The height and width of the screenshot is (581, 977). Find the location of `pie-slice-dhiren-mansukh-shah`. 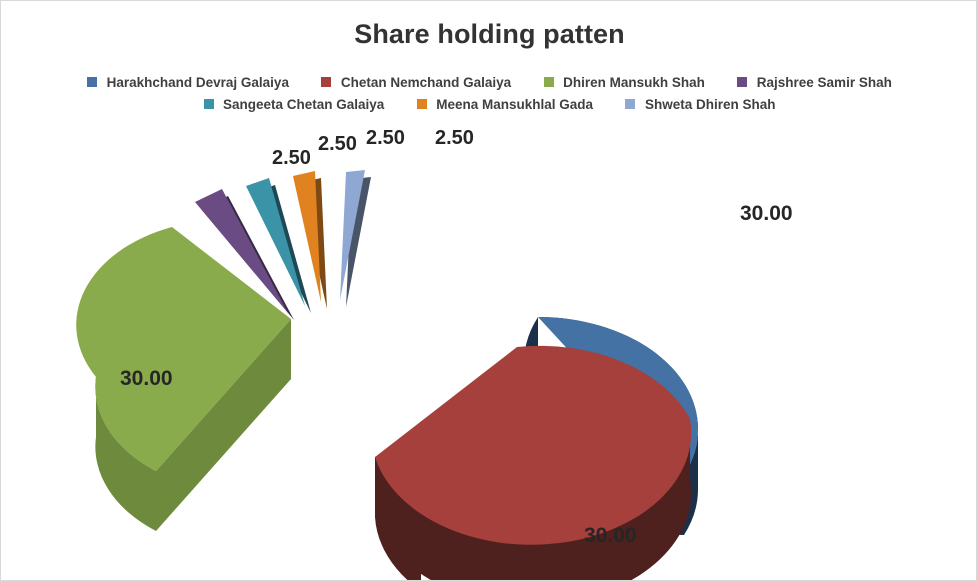

pie-slice-dhiren-mansukh-shah is located at coordinates (183, 379).